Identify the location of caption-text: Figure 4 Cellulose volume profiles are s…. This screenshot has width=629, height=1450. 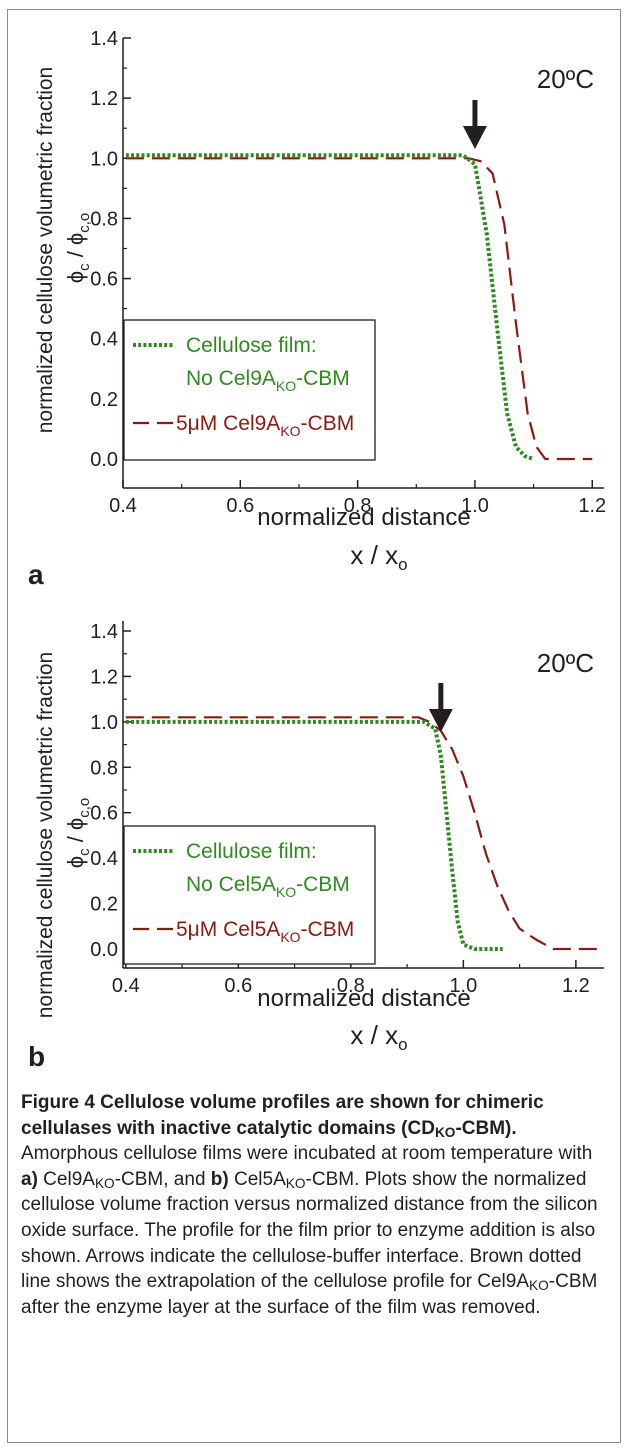
(317, 1205).